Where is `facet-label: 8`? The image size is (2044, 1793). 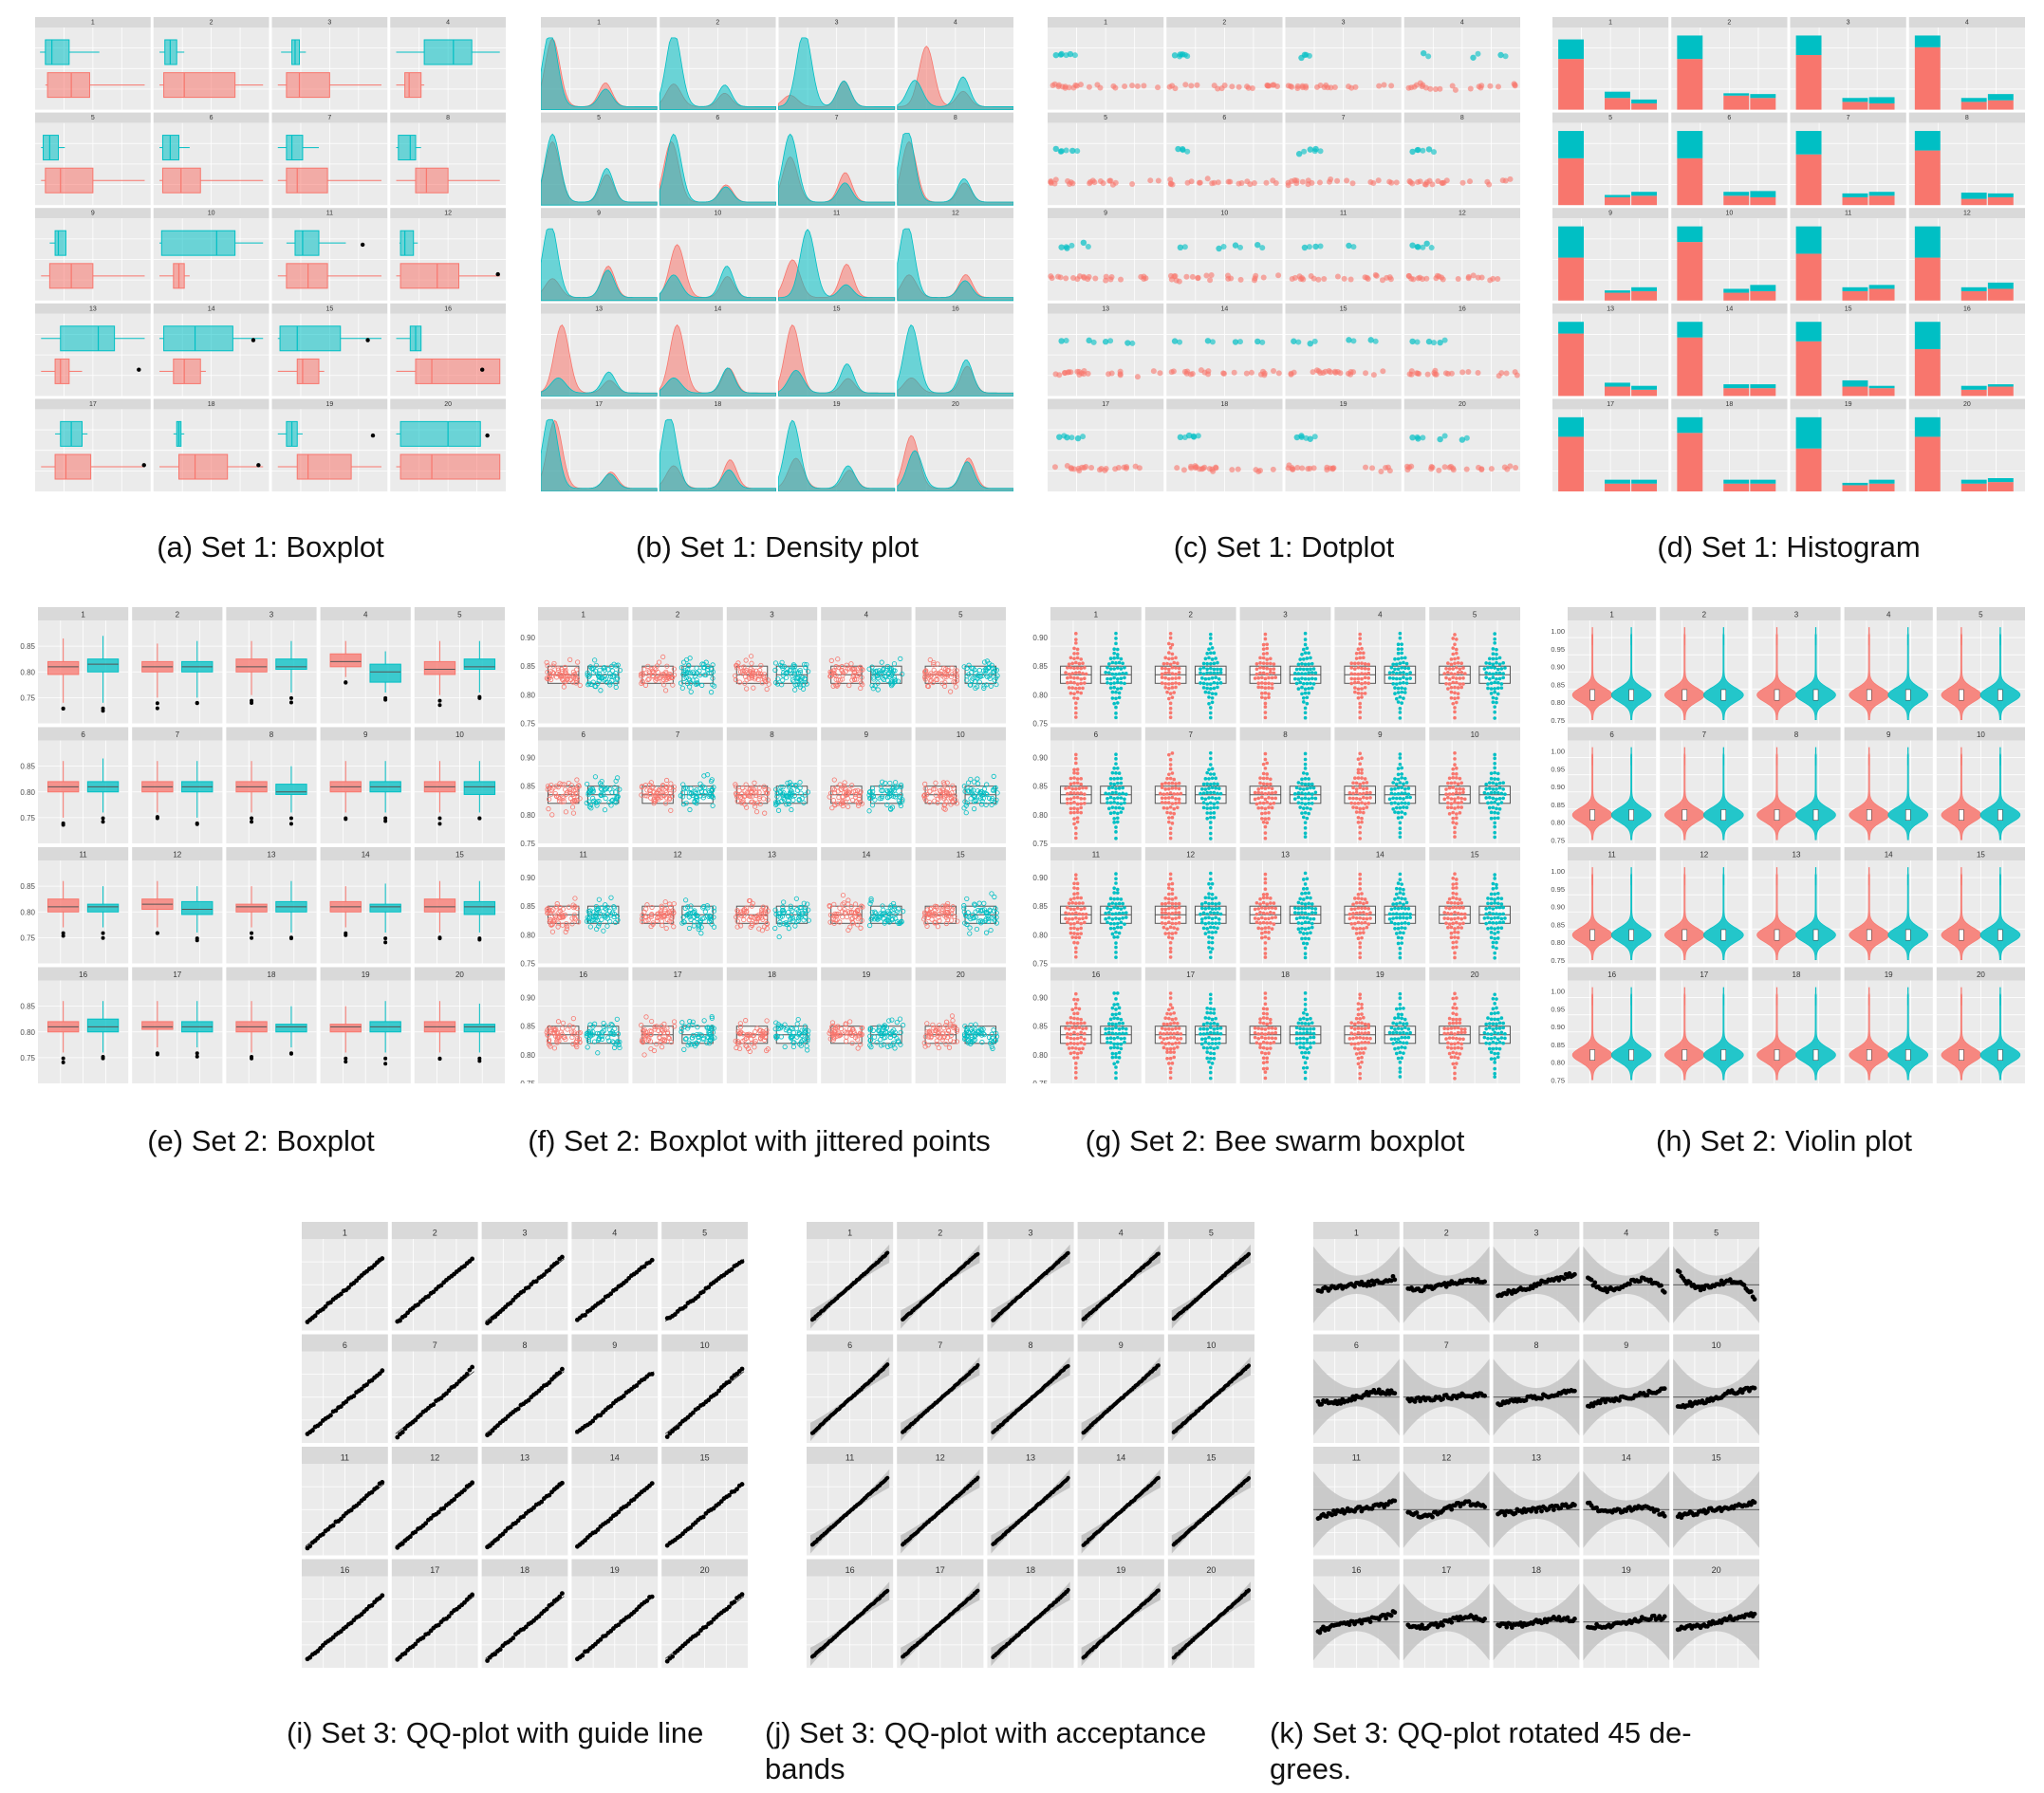
facet-label: 8 is located at coordinates (1967, 118).